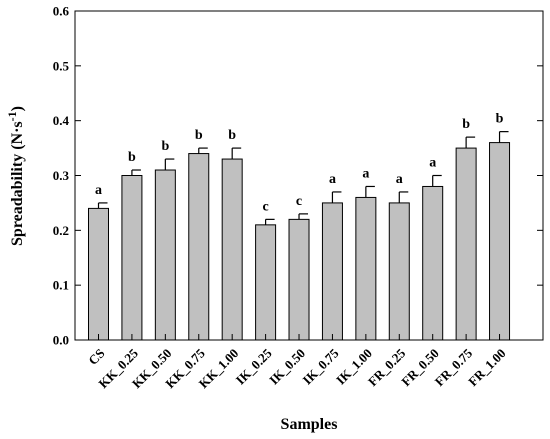  I want to click on y-axis-title: Spreadability (N·s-1), so click(15, 176).